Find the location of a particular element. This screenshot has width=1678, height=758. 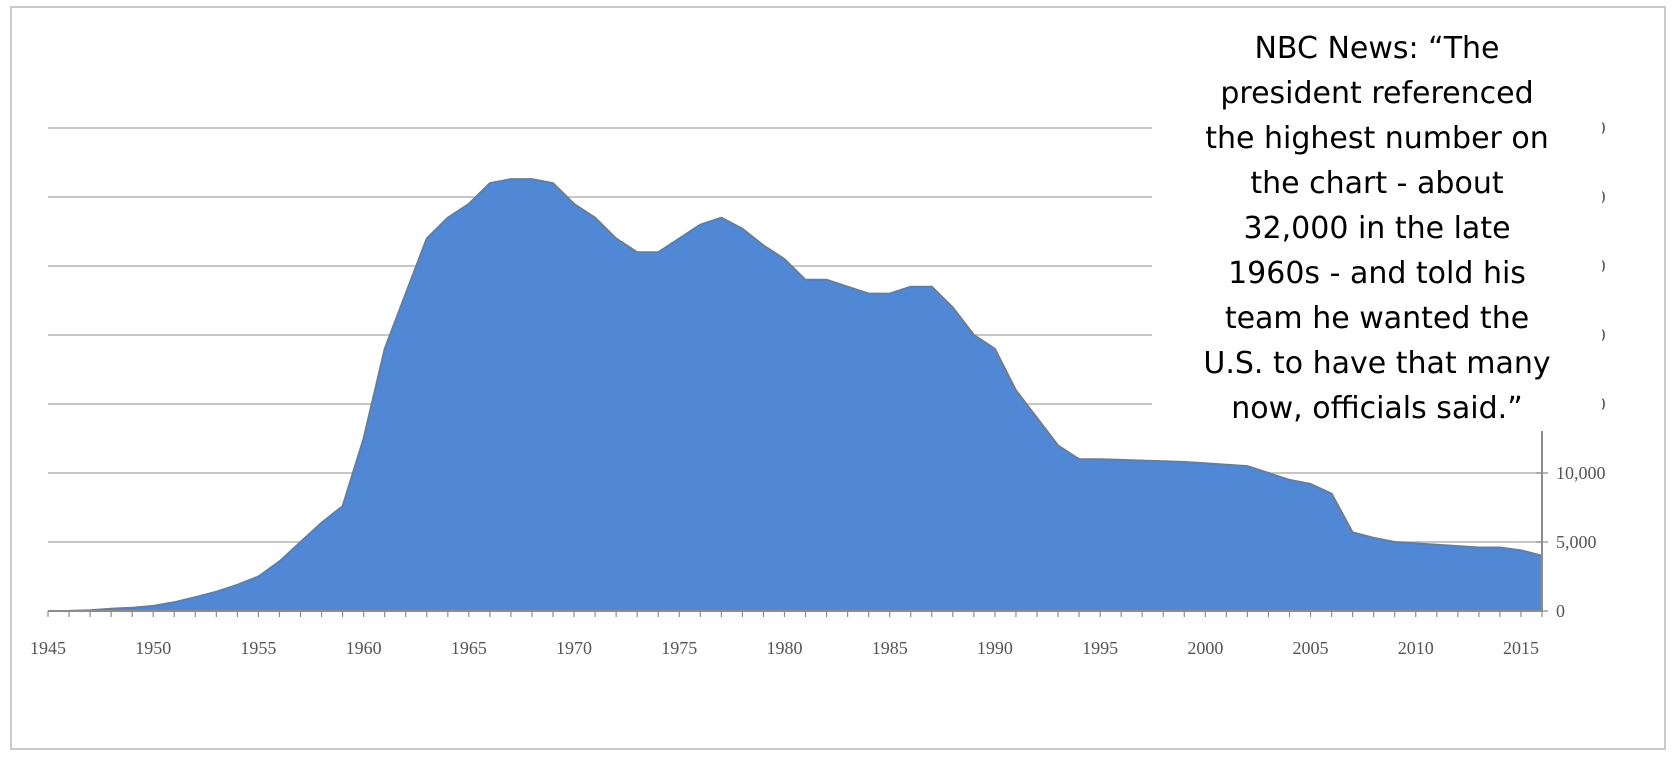

x-tick-label: 1990 is located at coordinates (995, 648).